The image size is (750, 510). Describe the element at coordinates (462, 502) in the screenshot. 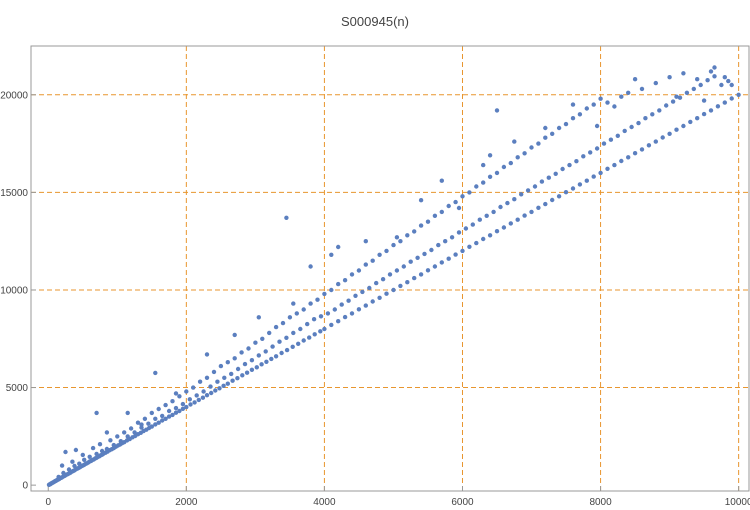

I see `x-tick-label: 6000` at that location.